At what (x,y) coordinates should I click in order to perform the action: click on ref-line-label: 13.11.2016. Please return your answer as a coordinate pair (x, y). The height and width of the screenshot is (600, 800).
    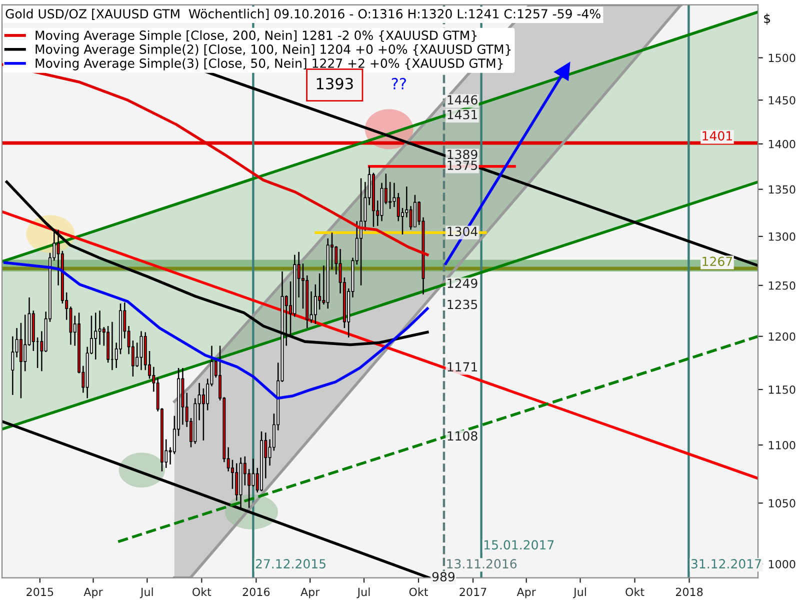
    Looking at the image, I should click on (482, 563).